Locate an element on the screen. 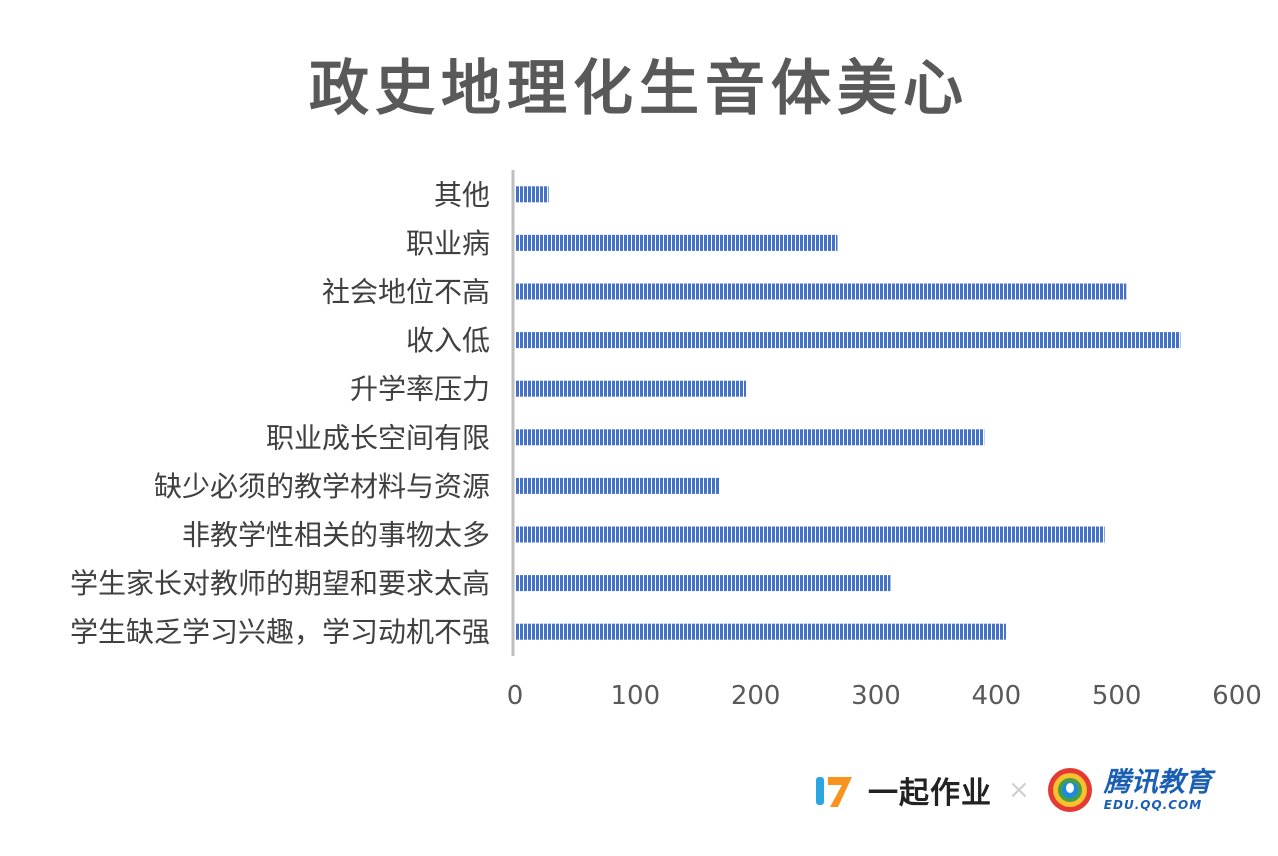 This screenshot has width=1278, height=856. tencent-edu-logo-icon is located at coordinates (1069, 790).